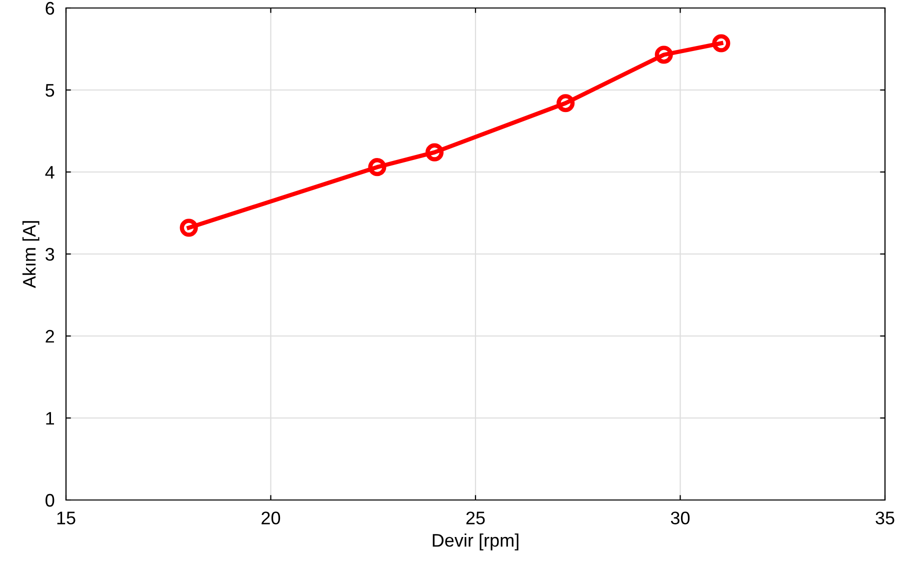 This screenshot has height=565, width=904. What do you see at coordinates (475, 518) in the screenshot?
I see `x-tick-label: 25` at bounding box center [475, 518].